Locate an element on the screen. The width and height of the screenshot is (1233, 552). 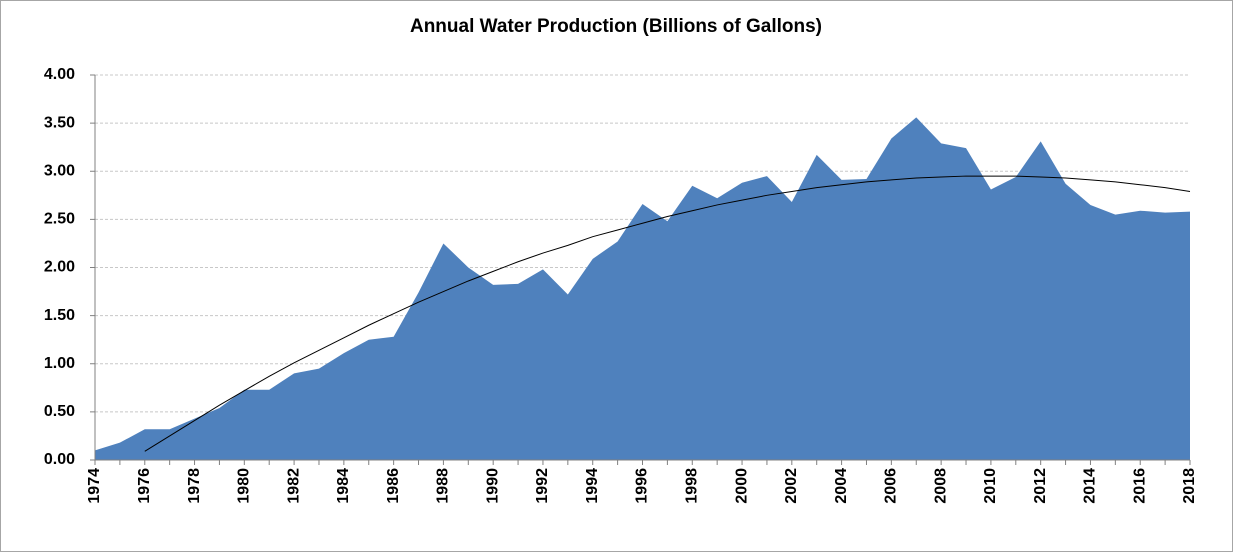
x-tick-label: 2010 is located at coordinates (990, 486).